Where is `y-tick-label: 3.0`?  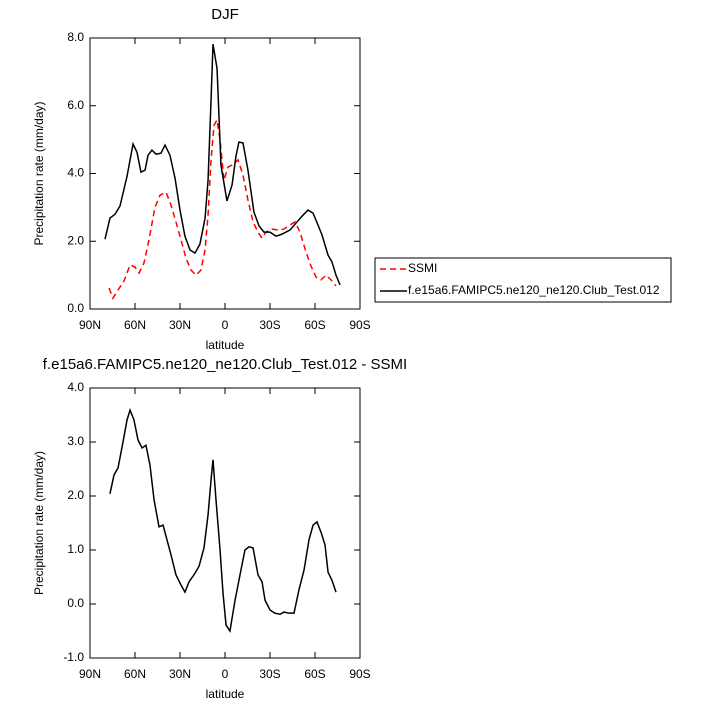 y-tick-label: 3.0 is located at coordinates (75, 441).